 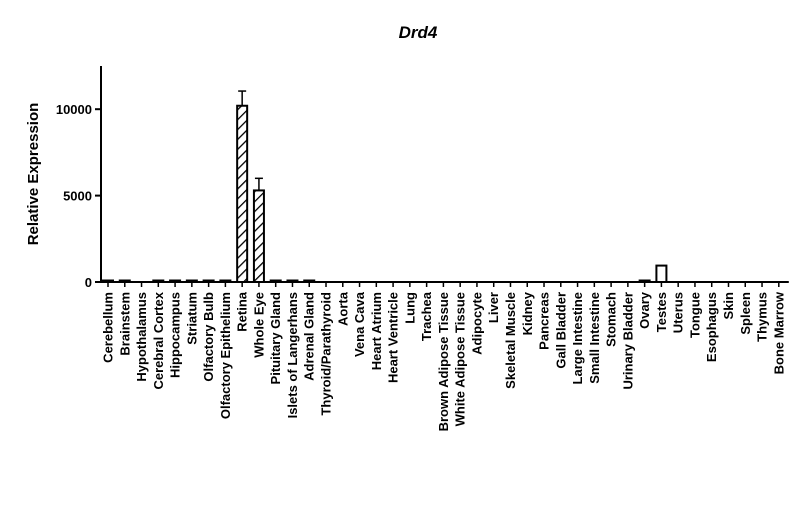 I want to click on category-label: Ovary, so click(x=644, y=310).